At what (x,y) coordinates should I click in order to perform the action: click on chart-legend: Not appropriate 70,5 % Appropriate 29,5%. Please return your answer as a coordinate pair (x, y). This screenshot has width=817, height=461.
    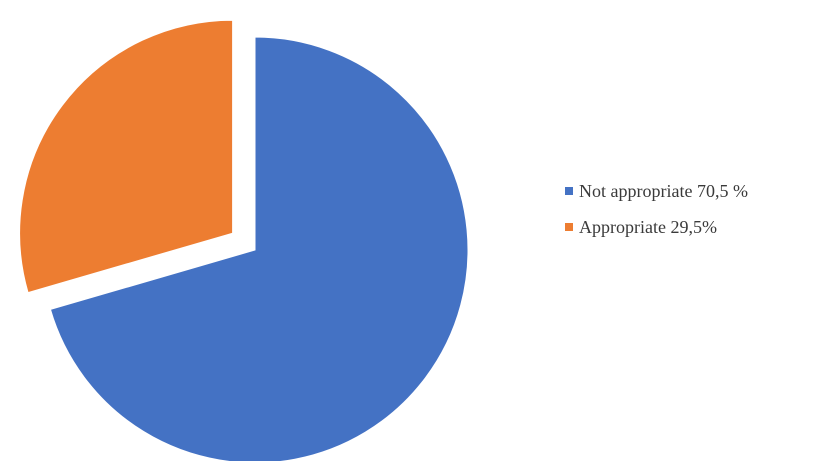
    Looking at the image, I should click on (656, 216).